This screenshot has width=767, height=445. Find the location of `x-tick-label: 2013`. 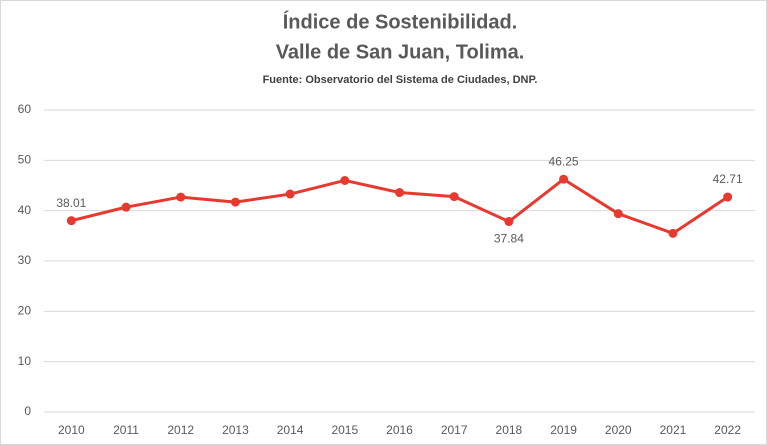

x-tick-label: 2013 is located at coordinates (235, 430).